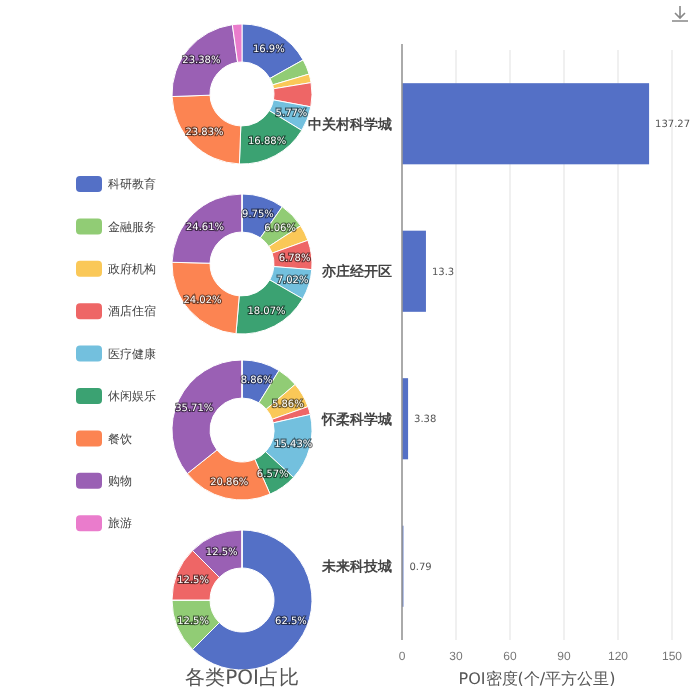  I want to click on x-axis-title: POI密度(个/平方公里), so click(537, 679).